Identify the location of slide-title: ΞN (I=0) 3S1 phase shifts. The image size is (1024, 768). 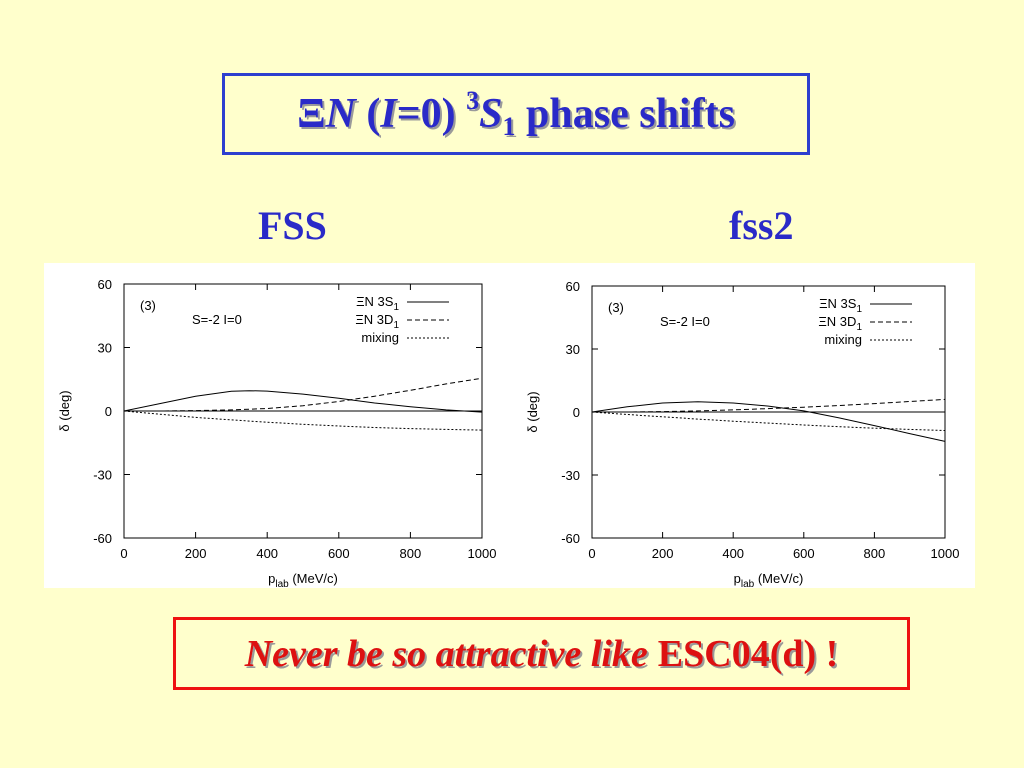
(516, 113).